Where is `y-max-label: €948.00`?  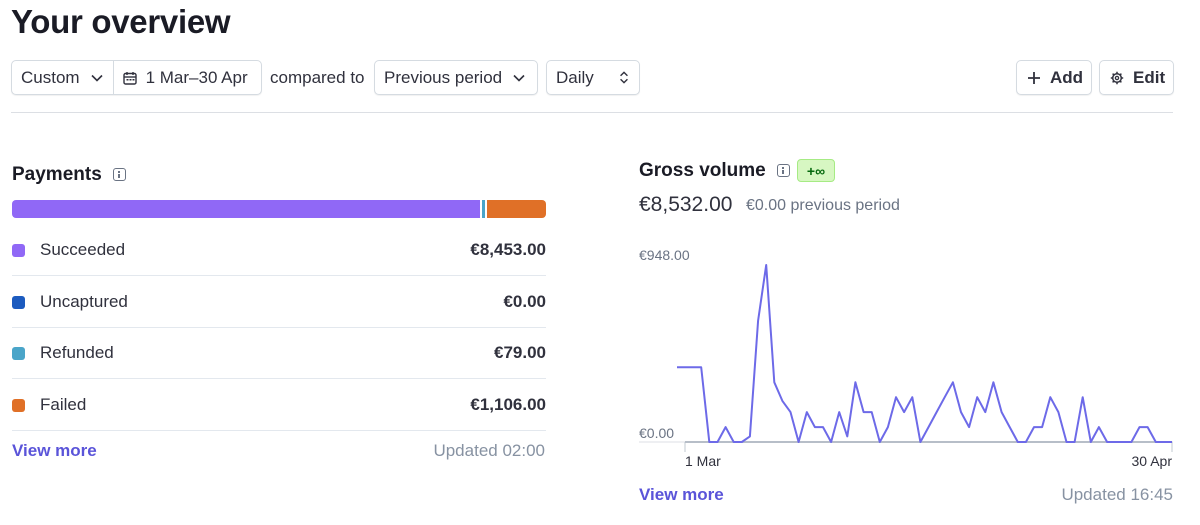
y-max-label: €948.00 is located at coordinates (664, 255).